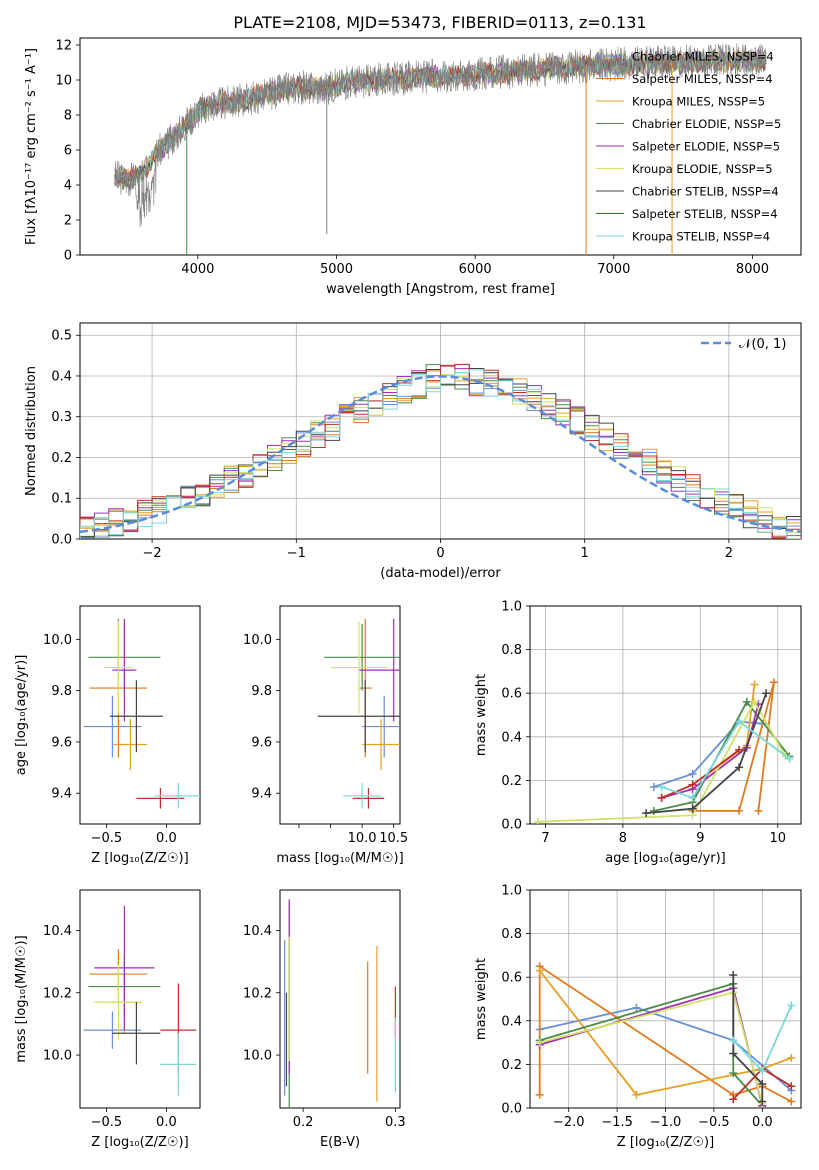  Describe the element at coordinates (68, 151) in the screenshot. I see `y-tick-label: 6` at that location.